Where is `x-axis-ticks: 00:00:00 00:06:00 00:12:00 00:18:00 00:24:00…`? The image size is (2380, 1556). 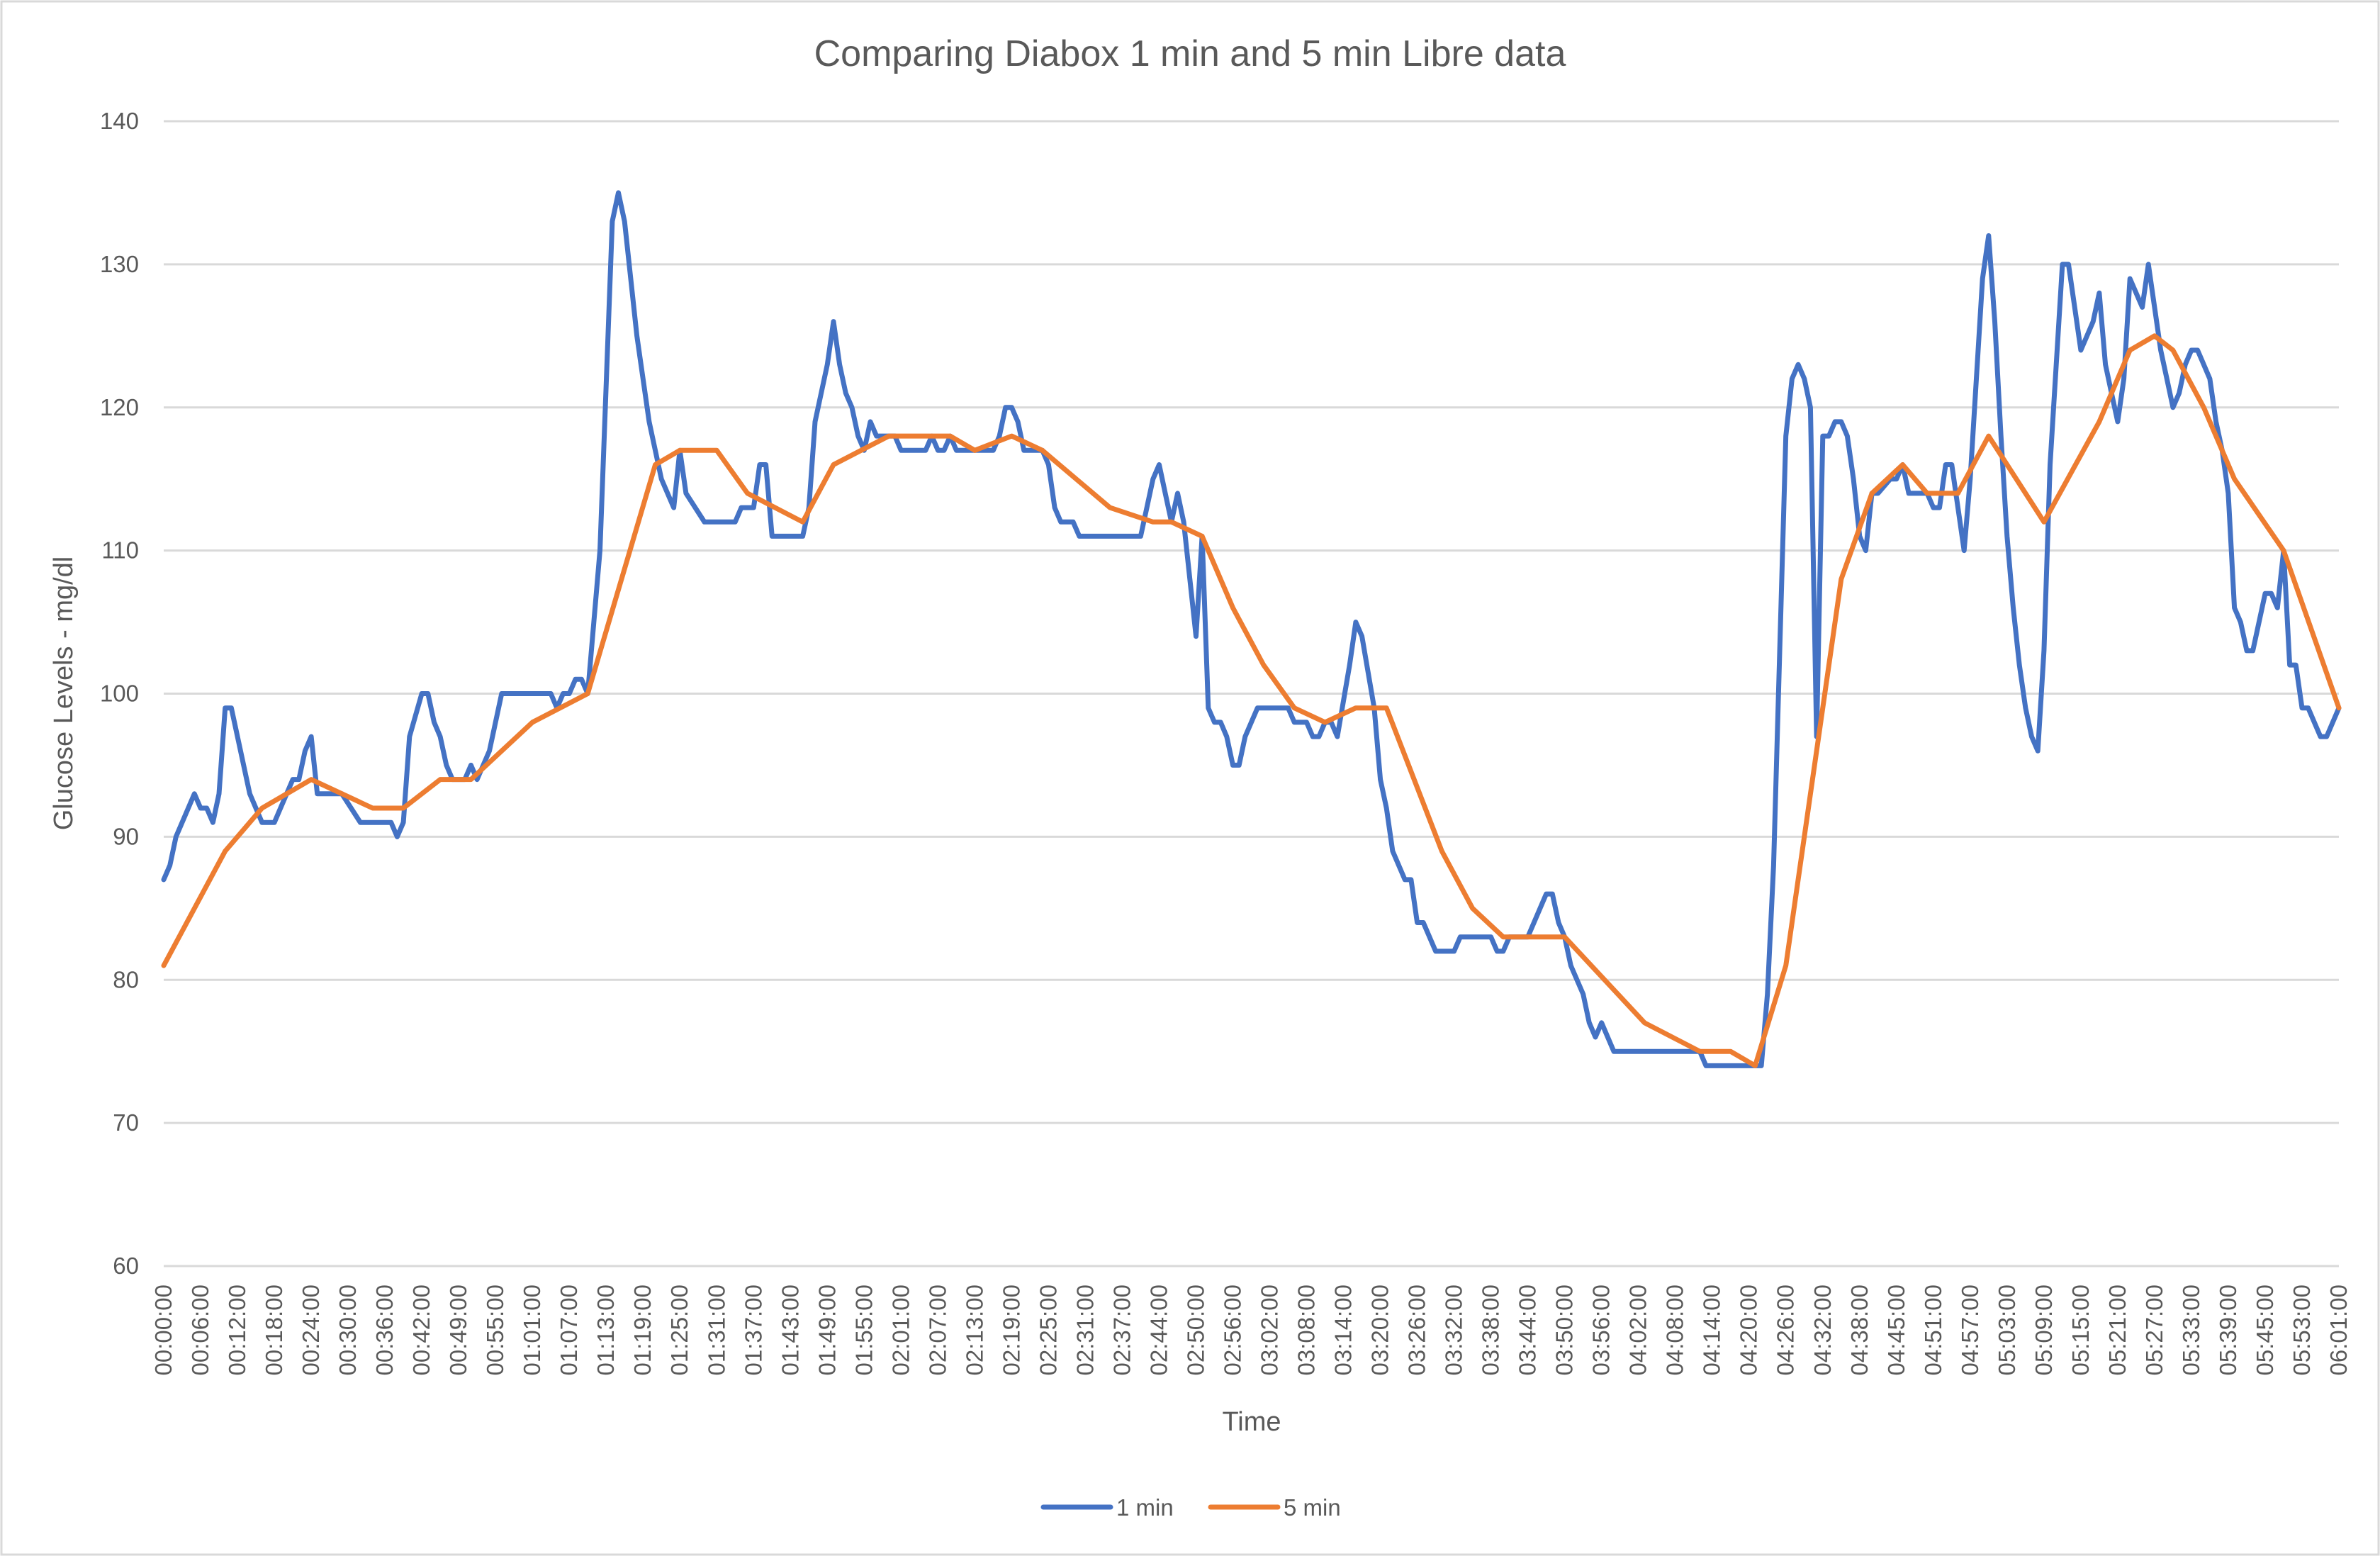
x-axis-ticks: 00:00:00 00:06:00 00:12:00 00:18:00 00:24:00… is located at coordinates (1251, 1329).